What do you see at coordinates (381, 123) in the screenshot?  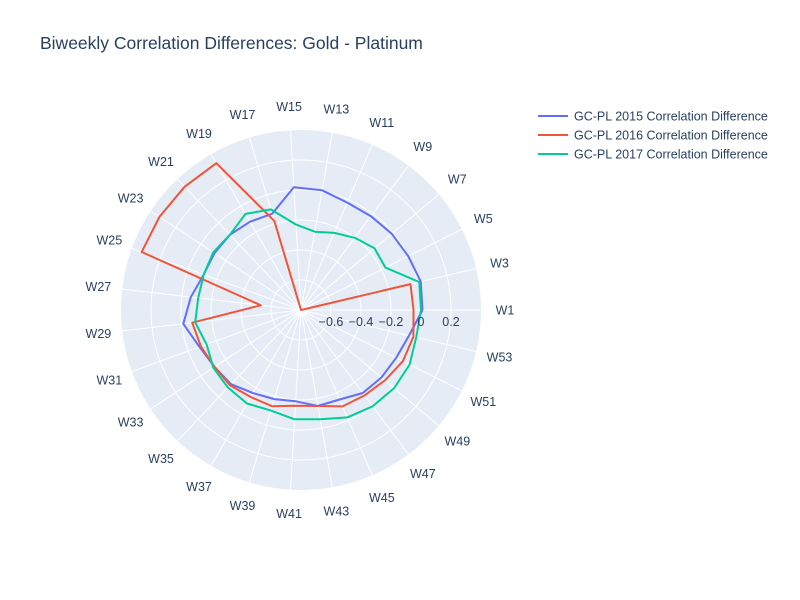 I see `angular-tick-label: W11` at bounding box center [381, 123].